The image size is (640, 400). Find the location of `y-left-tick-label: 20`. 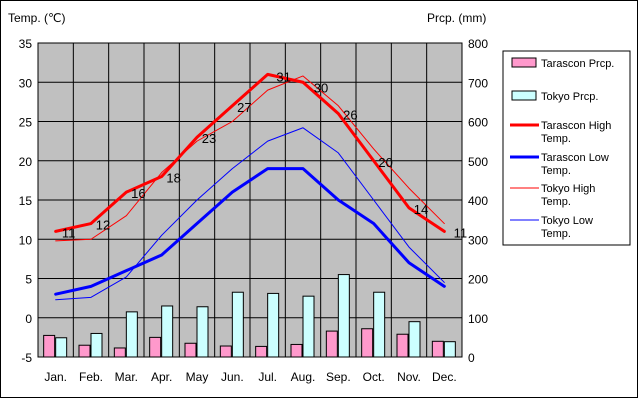

y-left-tick-label: 20 is located at coordinates (26, 162).